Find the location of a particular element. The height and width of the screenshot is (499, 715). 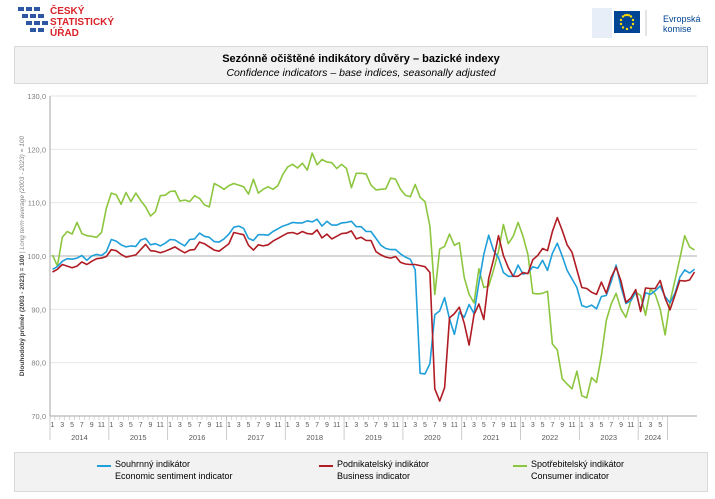

legend-swatch-consumer is located at coordinates (520, 466).